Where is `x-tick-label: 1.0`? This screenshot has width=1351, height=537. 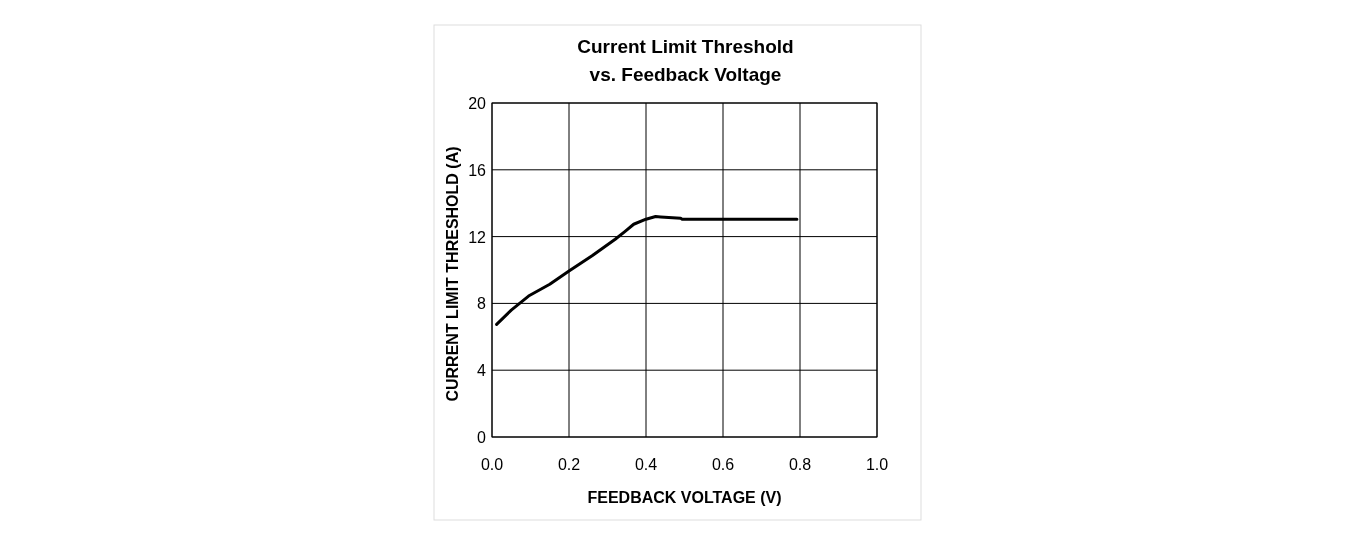
x-tick-label: 1.0 is located at coordinates (877, 464).